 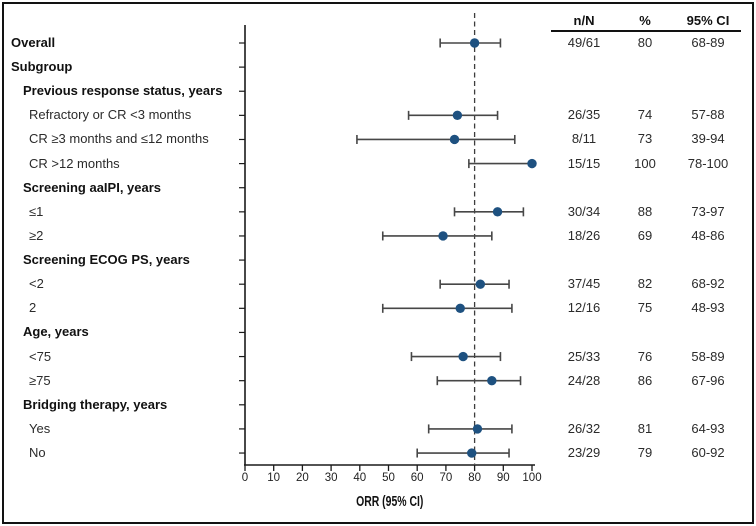 I want to click on x-axis-title-text: ORR (95% CI), so click(x=390, y=502).